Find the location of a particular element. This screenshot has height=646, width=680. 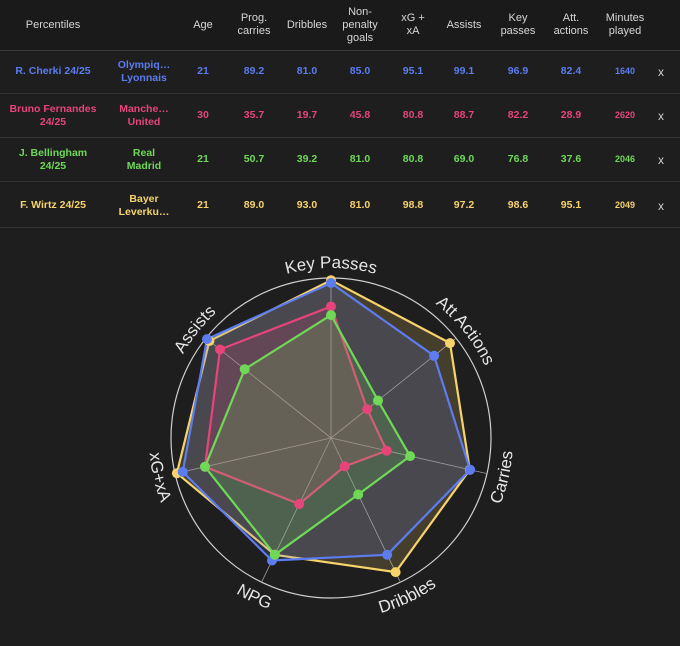

axis-label-text: xG+xA is located at coordinates (161, 478).